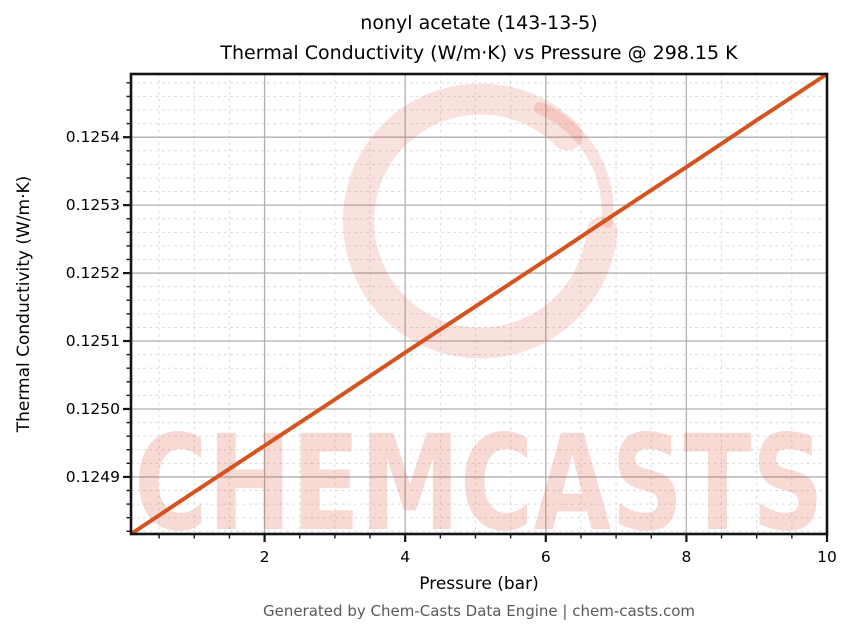 The width and height of the screenshot is (856, 644). What do you see at coordinates (686, 557) in the screenshot?
I see `x-tick-label: 8` at bounding box center [686, 557].